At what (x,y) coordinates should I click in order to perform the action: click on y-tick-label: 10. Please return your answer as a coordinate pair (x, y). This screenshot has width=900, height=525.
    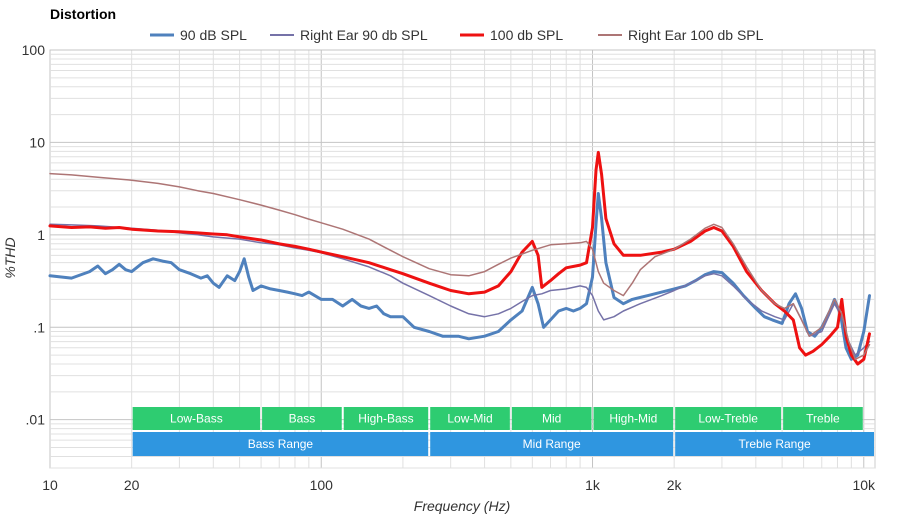
    Looking at the image, I should click on (37, 142).